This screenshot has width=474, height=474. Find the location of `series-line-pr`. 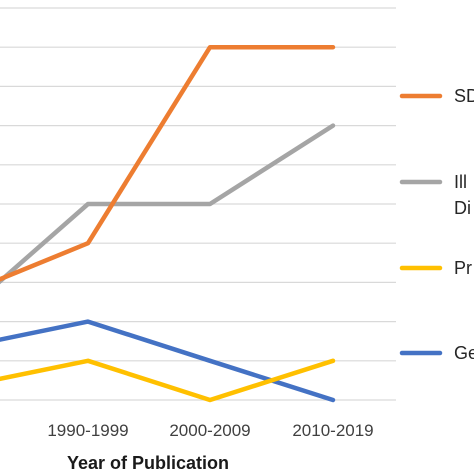

series-line-pr is located at coordinates (168, 380).